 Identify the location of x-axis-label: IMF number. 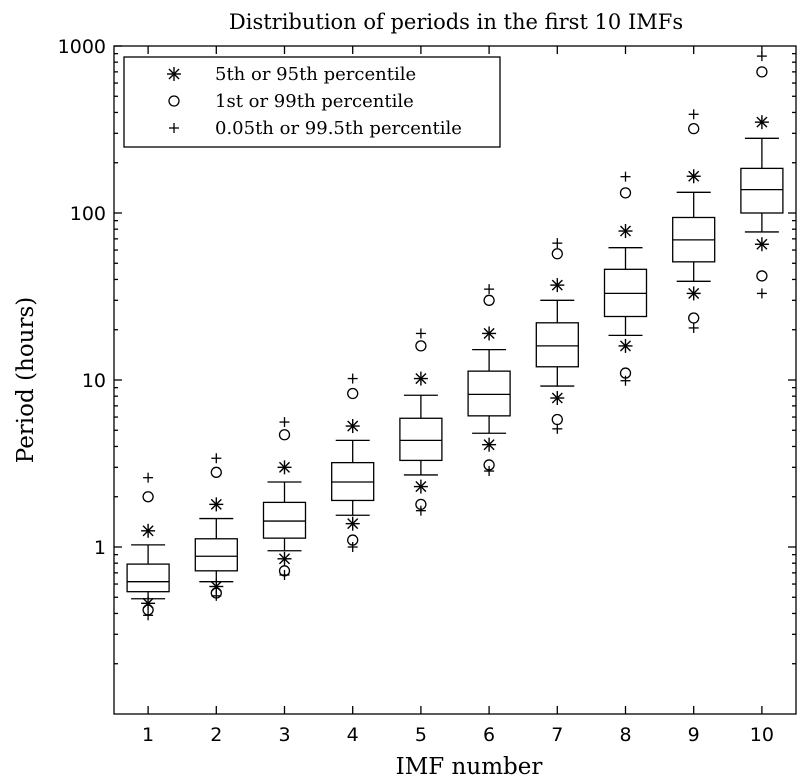
(469, 767).